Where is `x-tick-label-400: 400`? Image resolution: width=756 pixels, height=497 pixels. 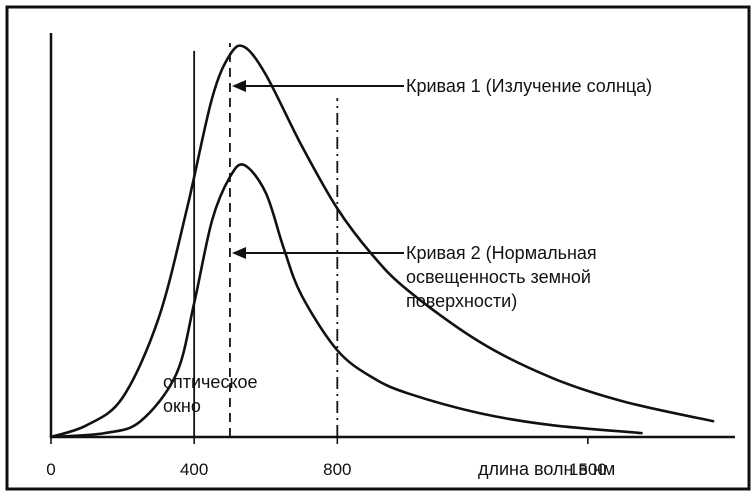
x-tick-label-400: 400 is located at coordinates (194, 469).